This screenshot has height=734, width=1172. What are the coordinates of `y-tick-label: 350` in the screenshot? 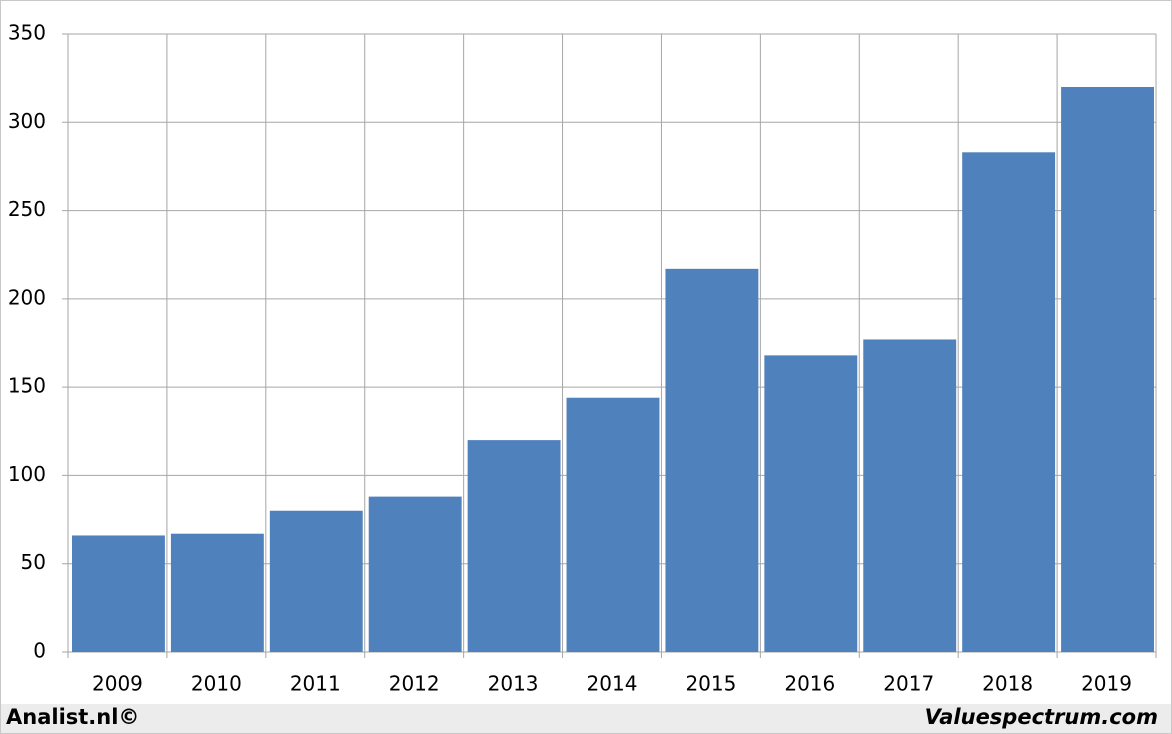 It's located at (27, 33).